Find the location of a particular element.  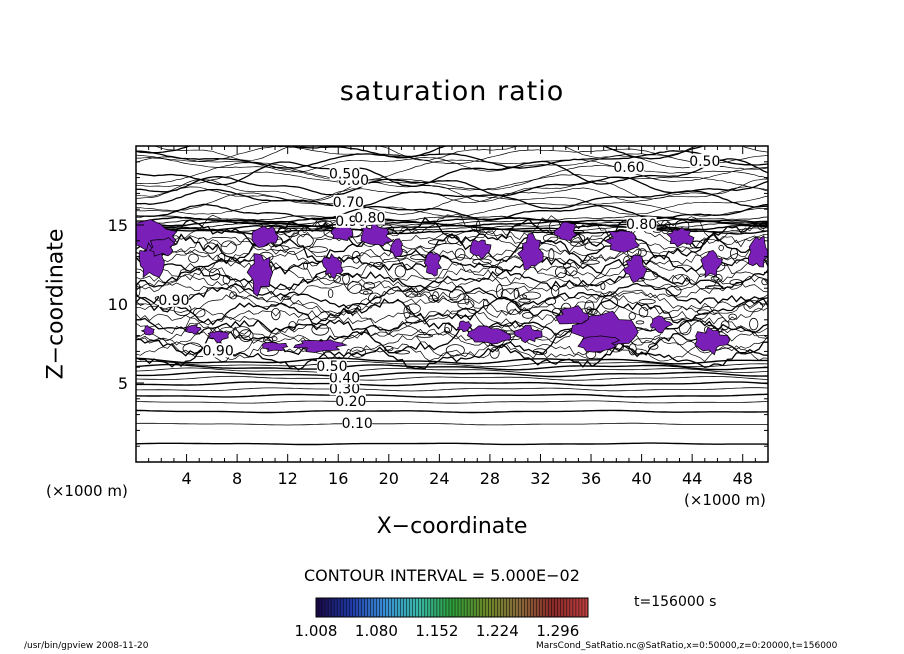

chart-title: saturation ratio is located at coordinates (452, 91).